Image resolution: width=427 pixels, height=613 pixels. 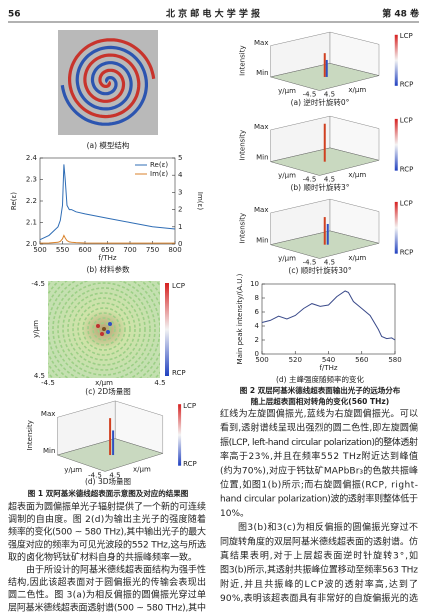 What do you see at coordinates (180, 175) in the screenshot?
I see `y2-tick-label: 4` at bounding box center [180, 175].